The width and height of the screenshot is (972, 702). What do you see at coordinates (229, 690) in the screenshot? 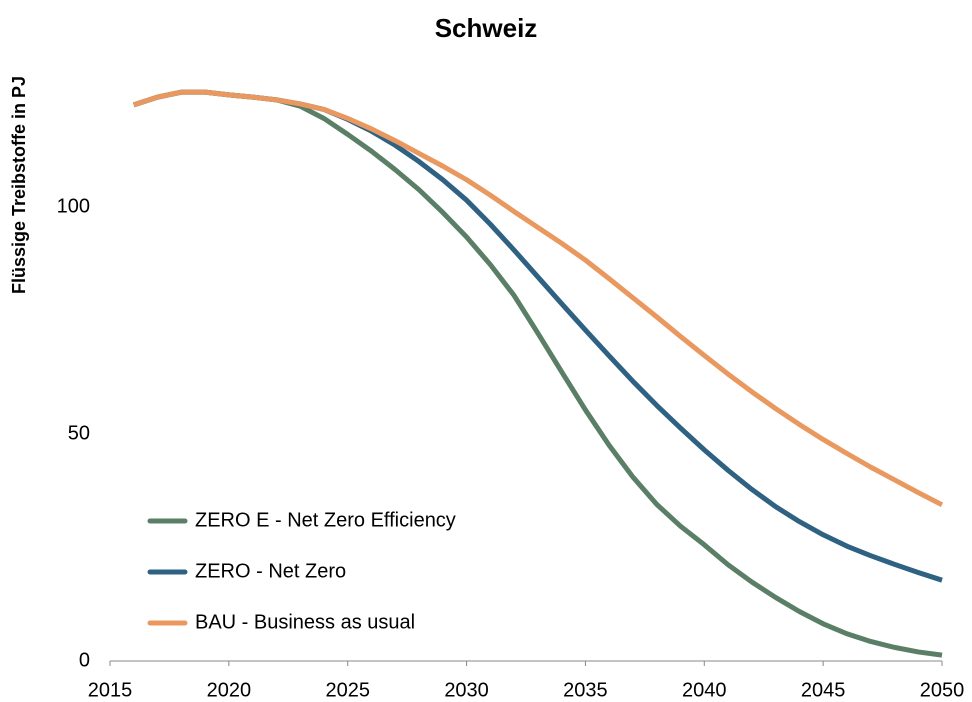
I see `x-tick-label: 2020` at bounding box center [229, 690].